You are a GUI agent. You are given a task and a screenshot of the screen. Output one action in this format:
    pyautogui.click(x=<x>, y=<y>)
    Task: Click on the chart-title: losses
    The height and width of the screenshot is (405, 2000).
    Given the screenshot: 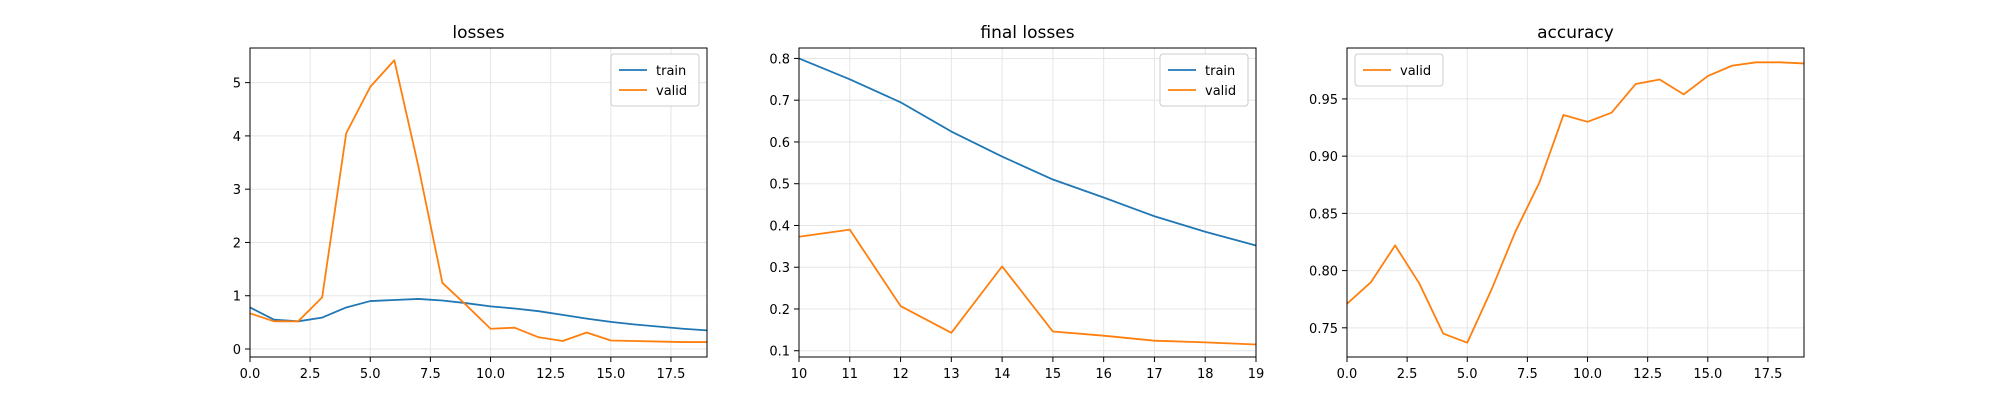 What is the action you would take?
    pyautogui.click(x=478, y=33)
    